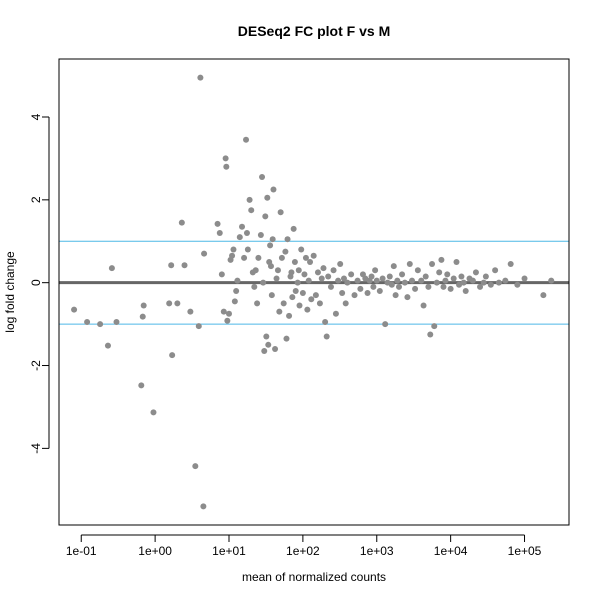  I want to click on x-tick-label: 1e+00, so click(155, 551).